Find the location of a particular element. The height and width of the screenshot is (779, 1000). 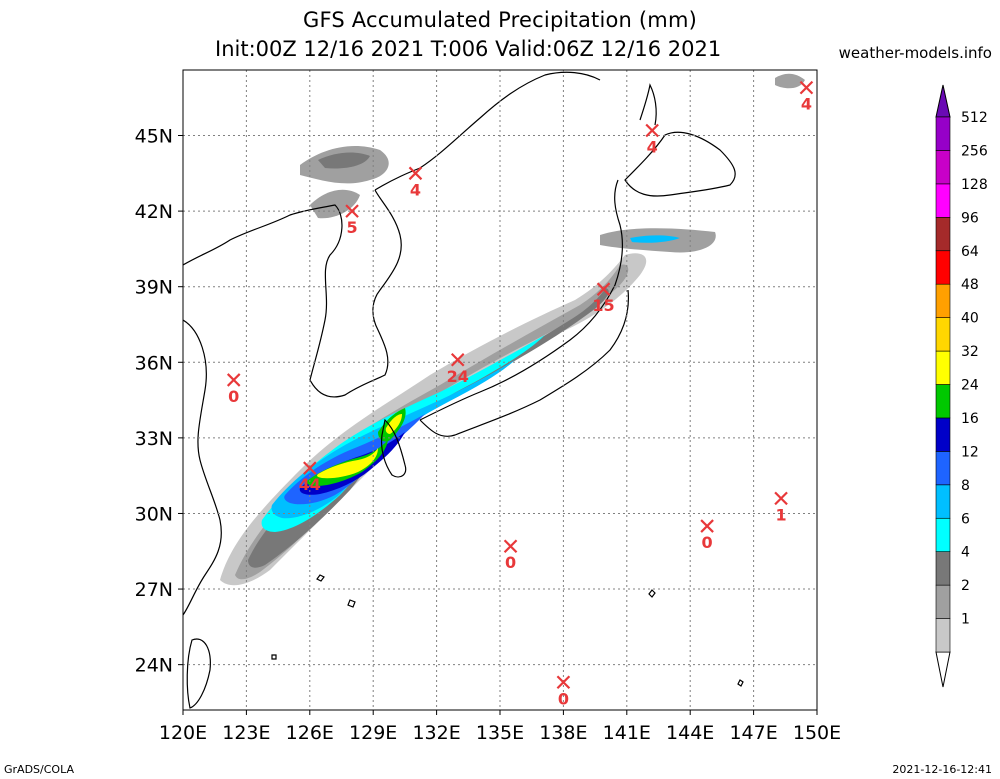

colorbar-label: 1 is located at coordinates (965, 620).